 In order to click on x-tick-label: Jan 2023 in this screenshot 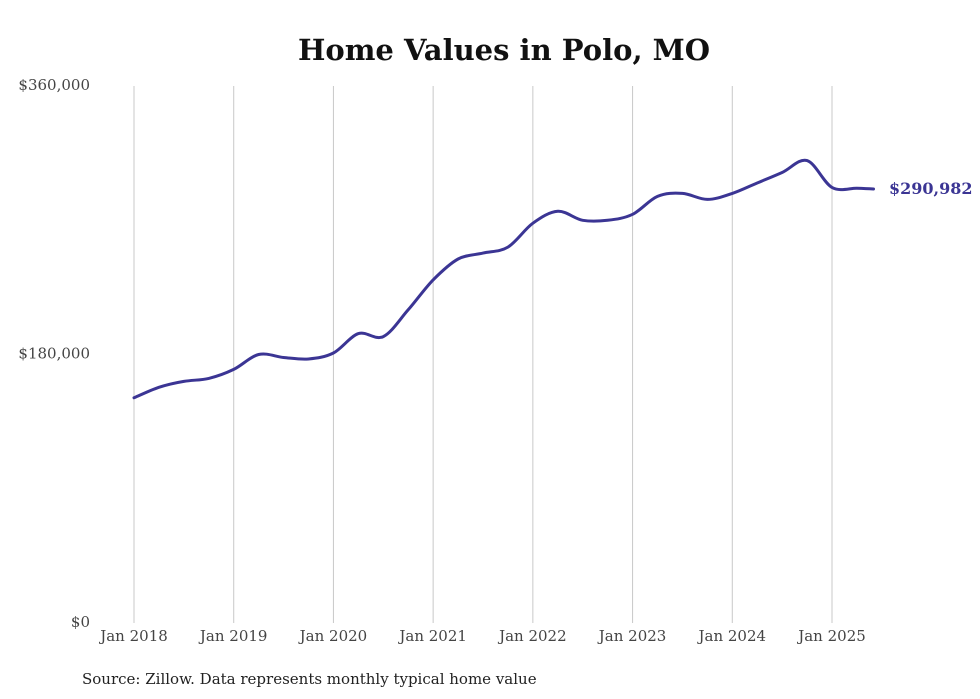, I will do `click(632, 636)`.